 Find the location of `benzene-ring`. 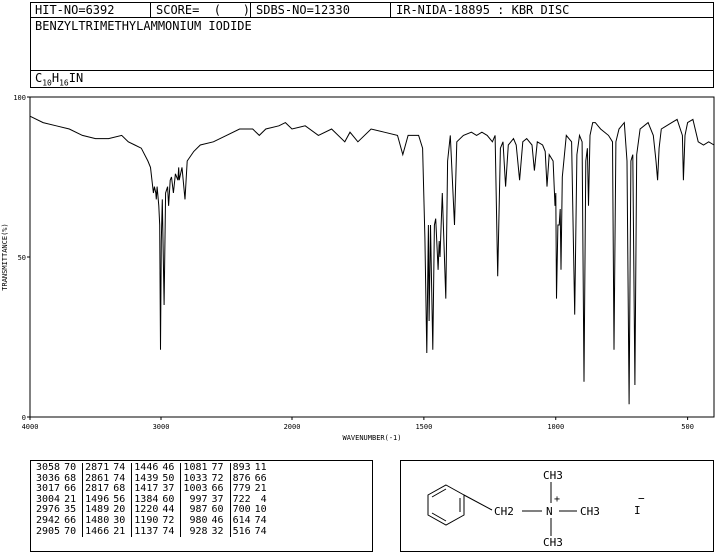

benzene-ring is located at coordinates (446, 505).